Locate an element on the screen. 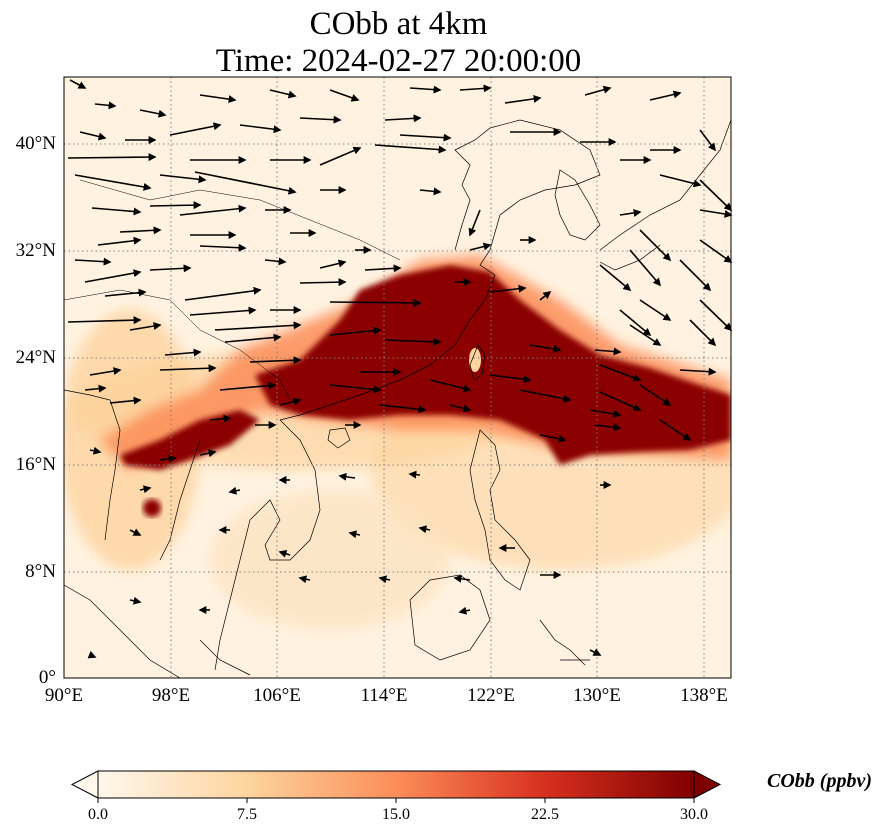  colorbar-tick-label: 0.0 is located at coordinates (98, 814).